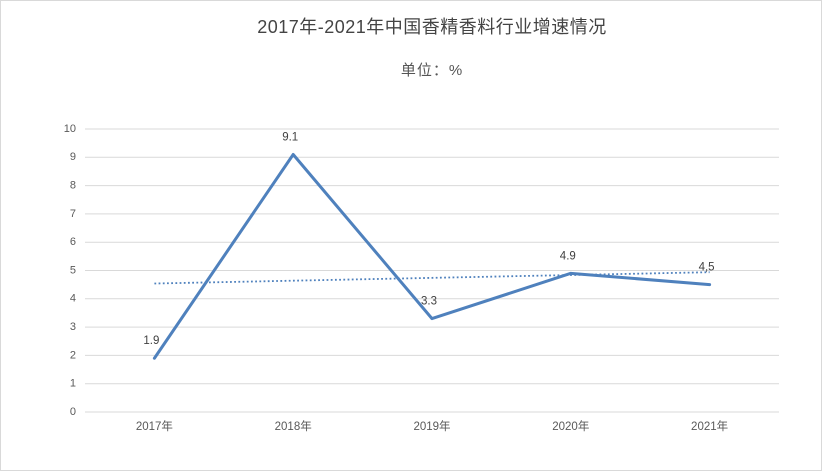  What do you see at coordinates (73, 214) in the screenshot?
I see `y-axis-tick-label: 7` at bounding box center [73, 214].